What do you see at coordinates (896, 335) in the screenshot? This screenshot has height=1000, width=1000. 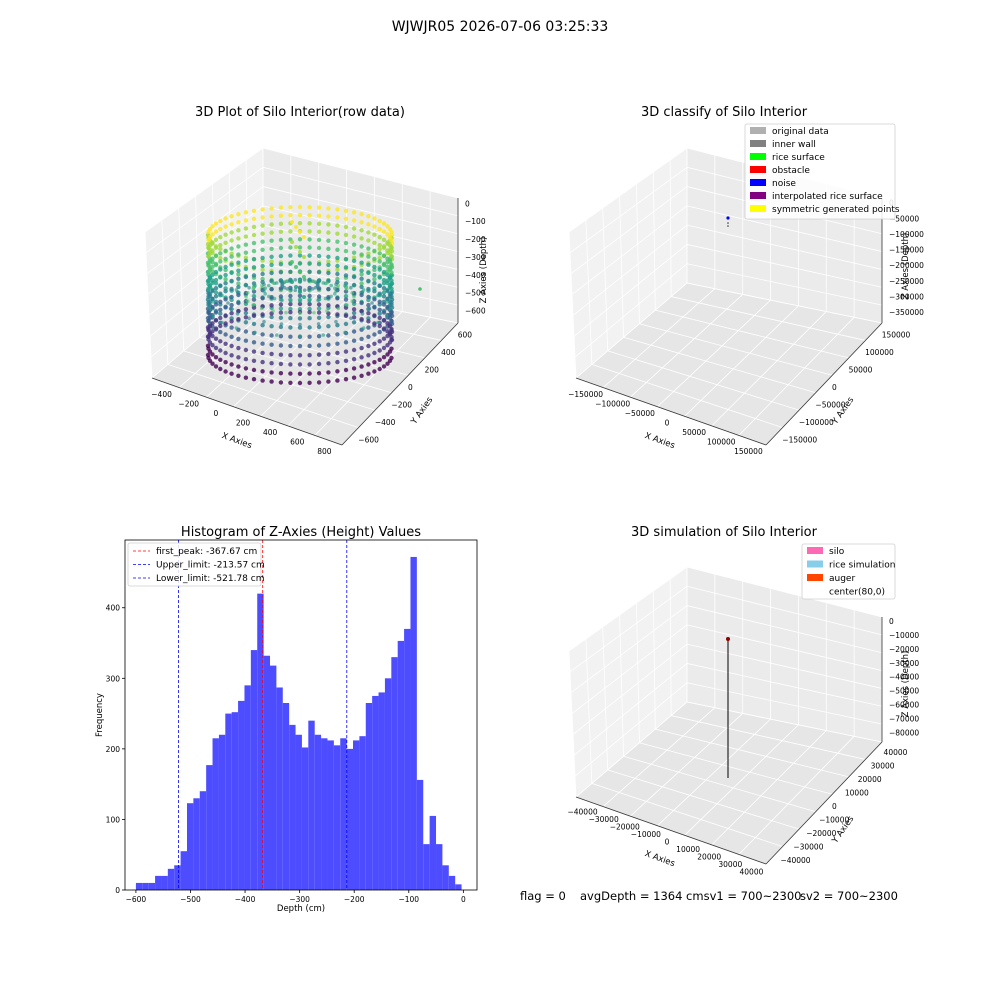 I see `y-tick-label: 150000` at bounding box center [896, 335].